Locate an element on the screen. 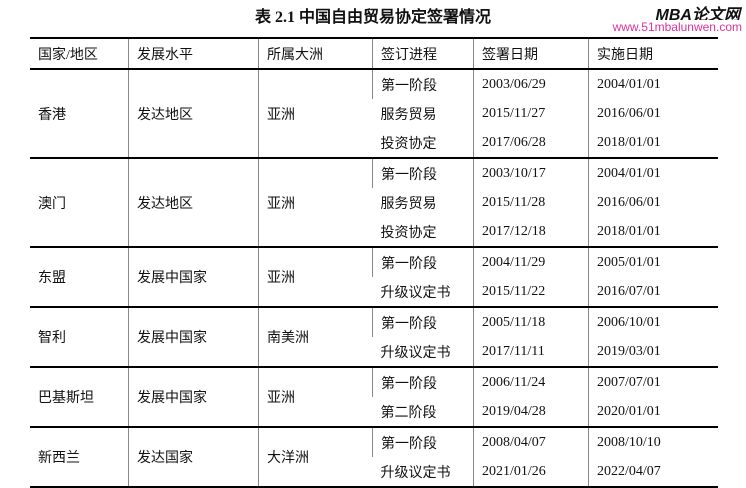 The width and height of the screenshot is (746, 488). table-row: 智利 发展中国家 南美洲 第一阶段 2005/11/18 2006/10/01 is located at coordinates (374, 336).